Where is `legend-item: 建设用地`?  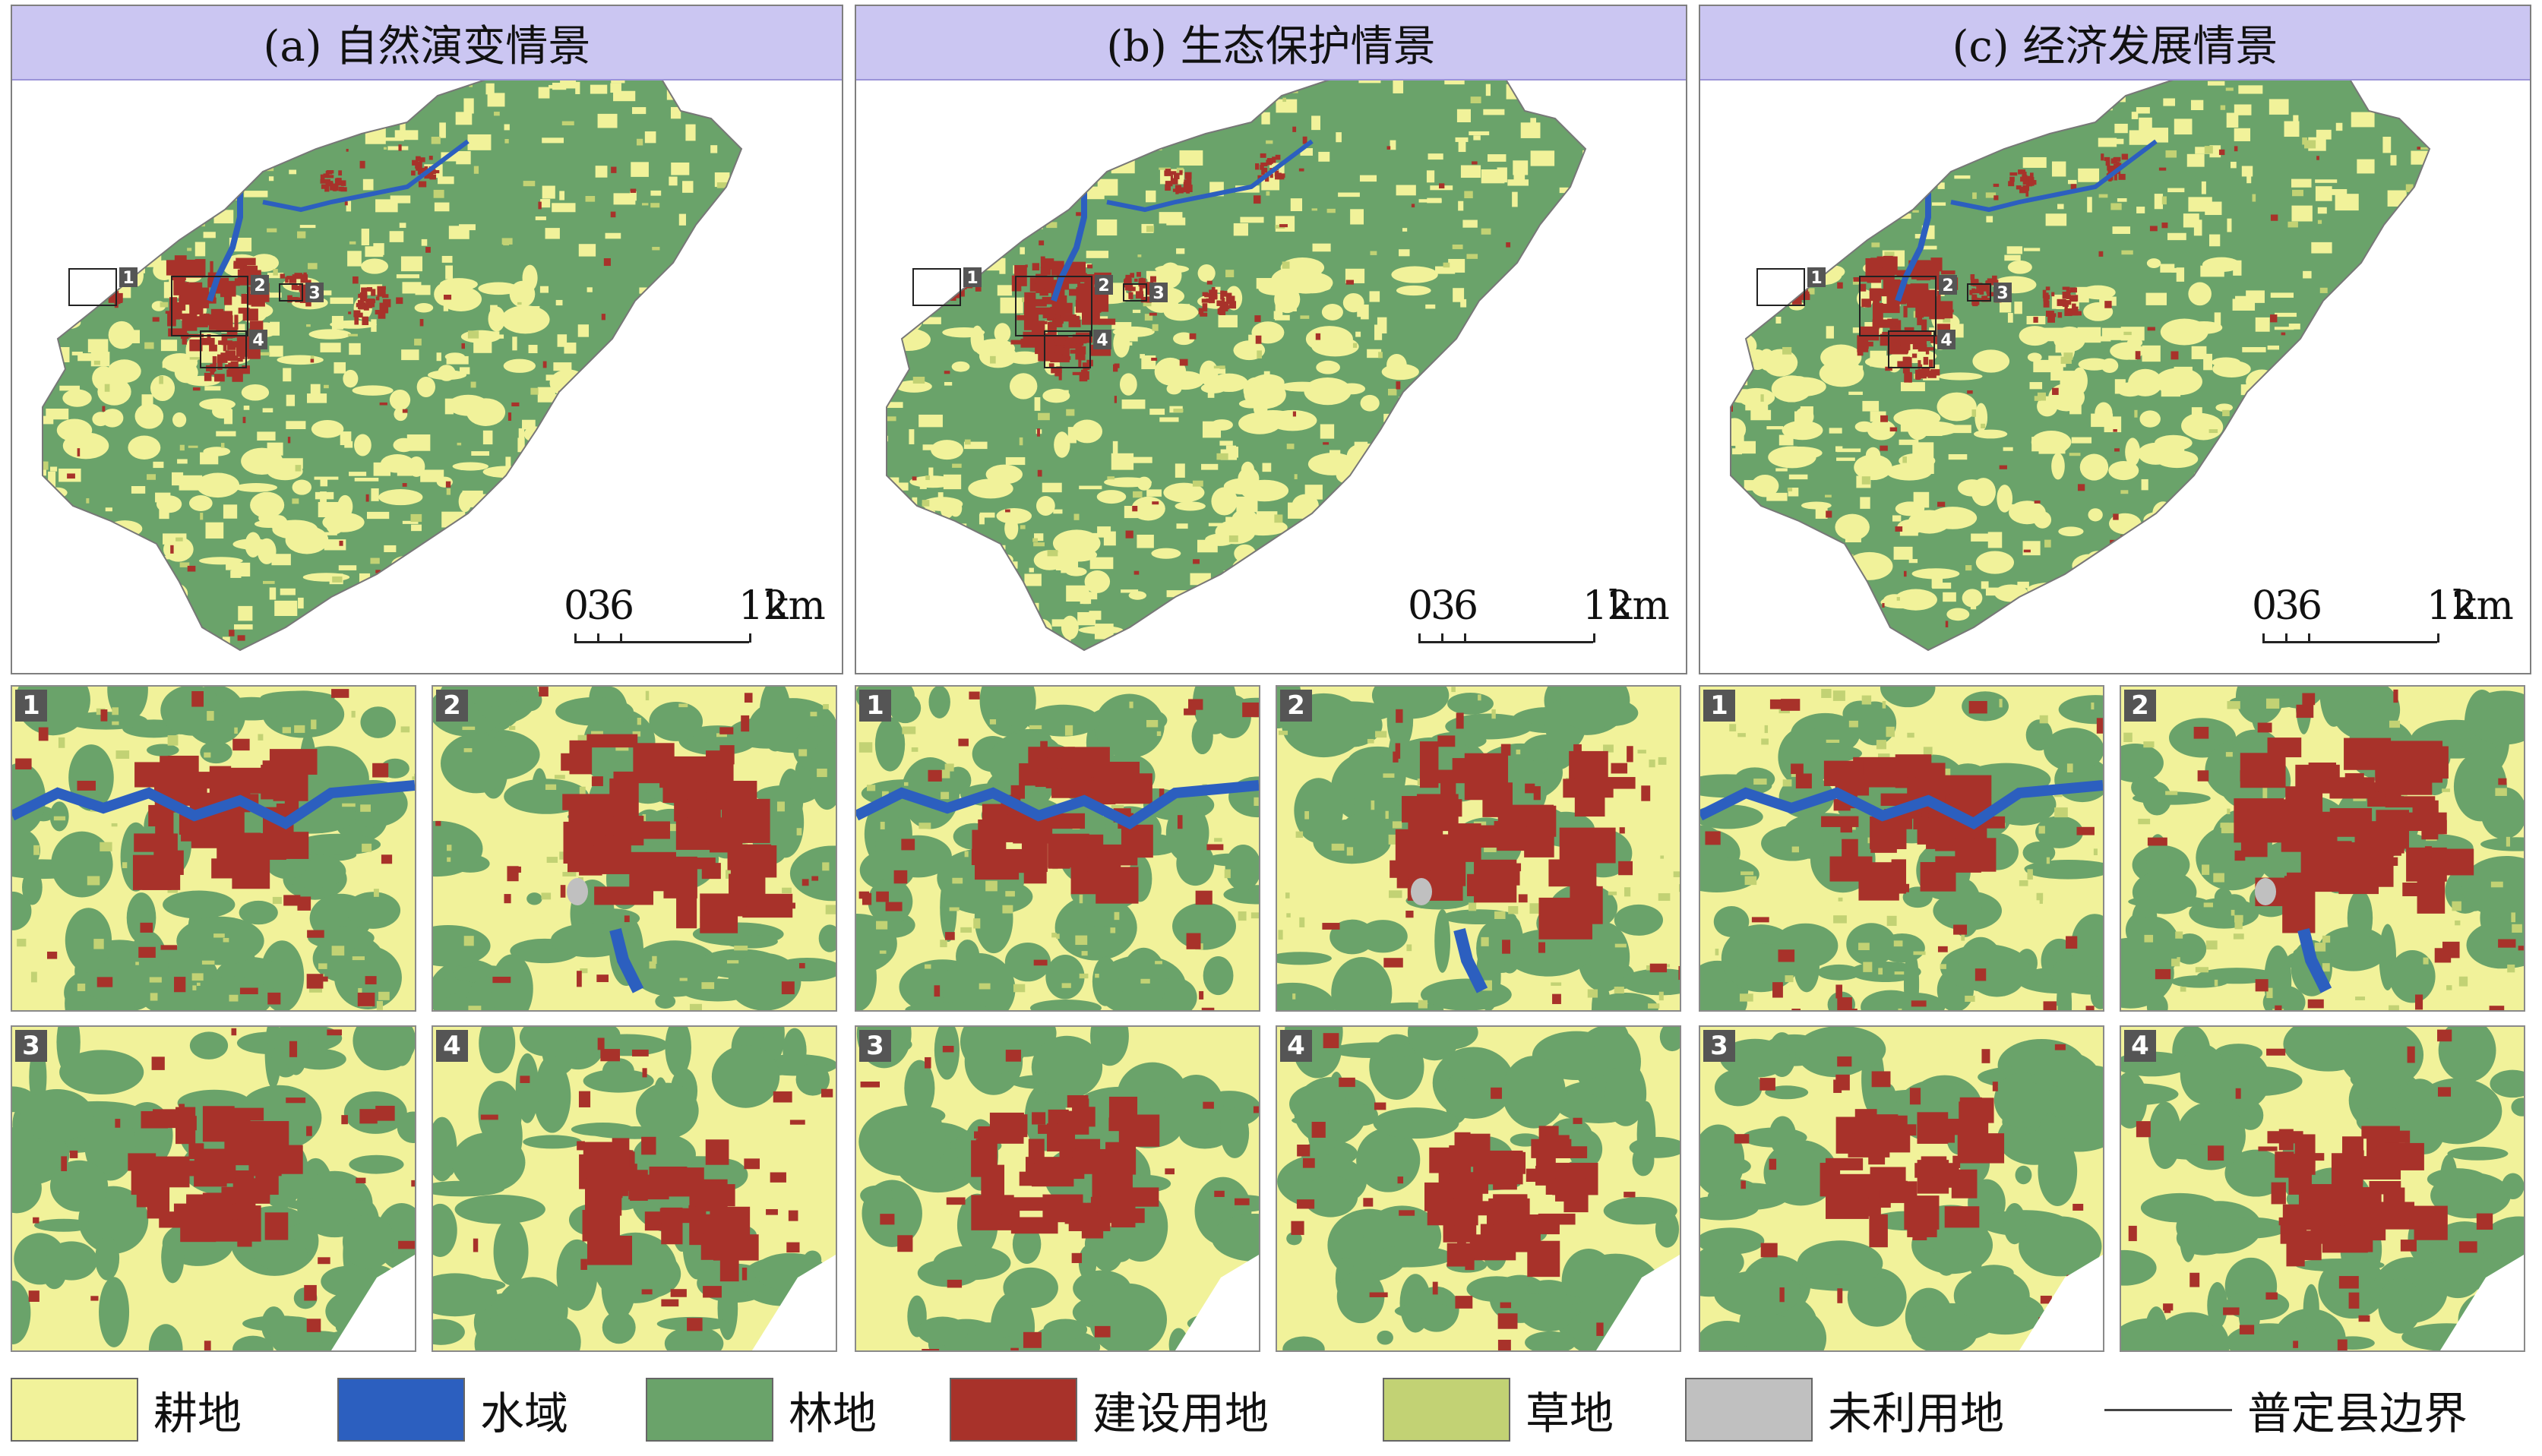
legend-item: 建设用地 is located at coordinates (1109, 1409).